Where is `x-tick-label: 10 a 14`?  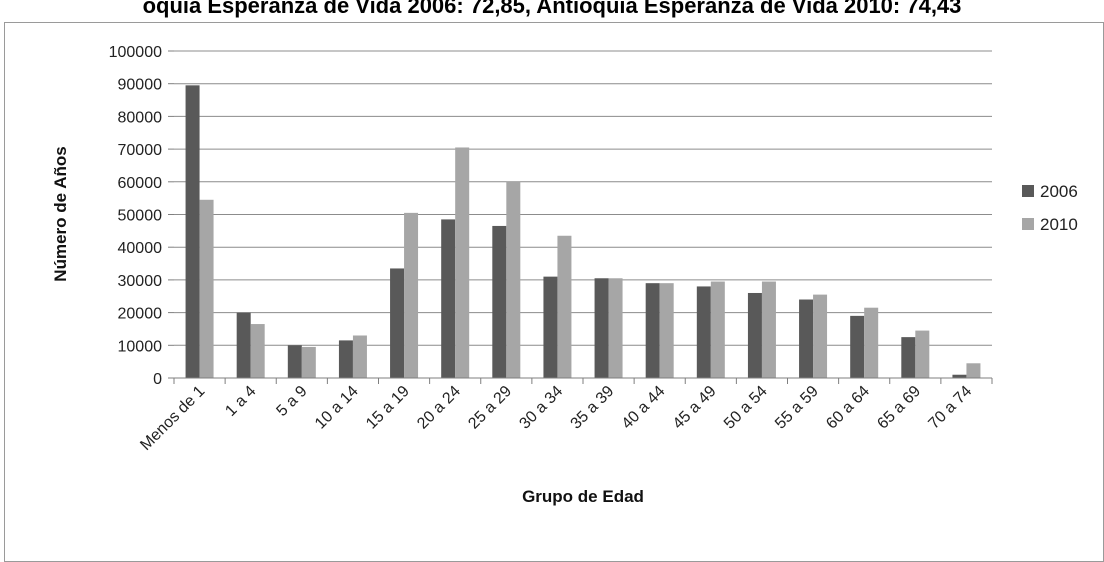
x-tick-label: 10 a 14 is located at coordinates (337, 408).